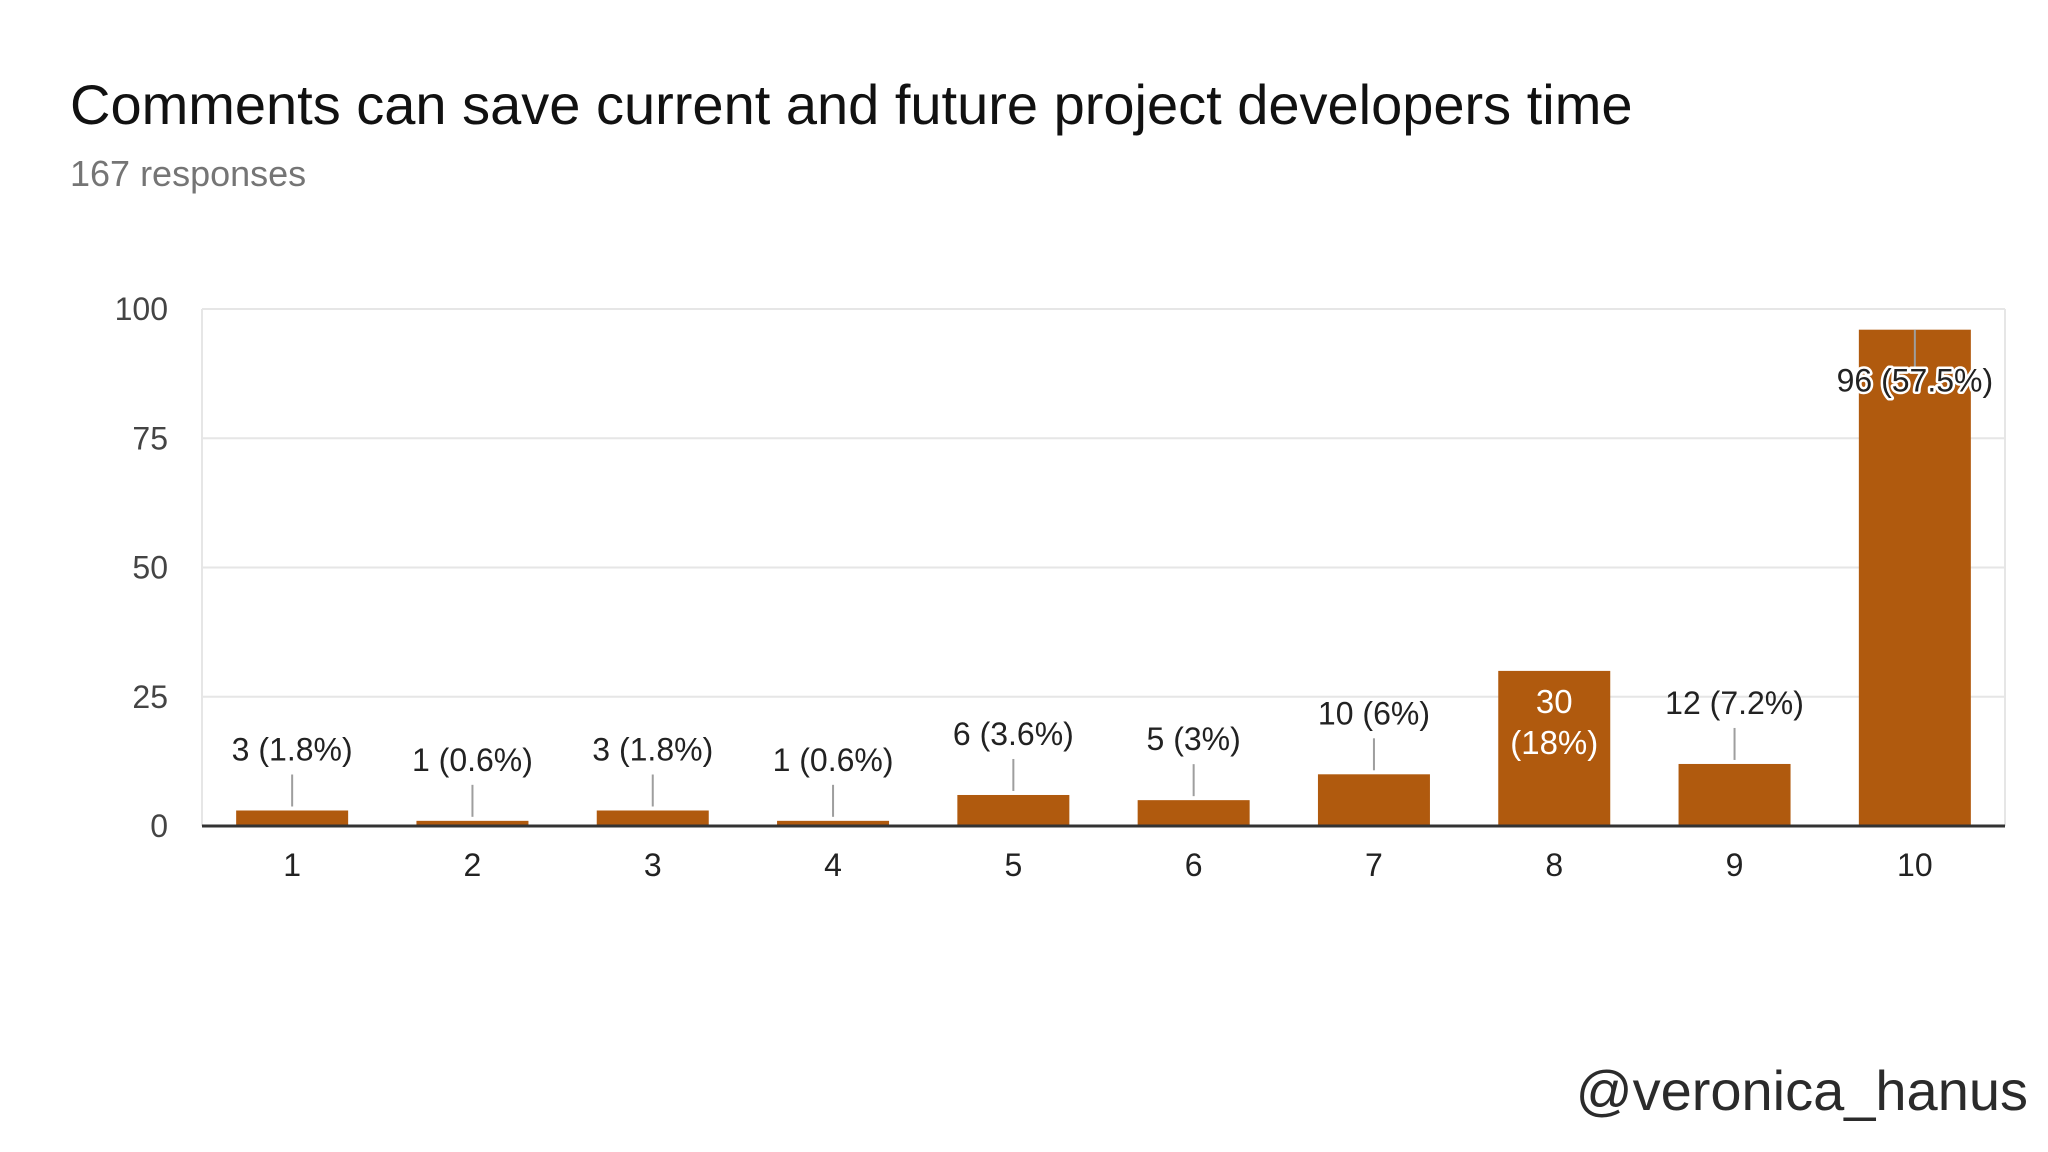 This screenshot has width=2048, height=1152. I want to click on x-tick-label-5: 5, so click(1013, 865).